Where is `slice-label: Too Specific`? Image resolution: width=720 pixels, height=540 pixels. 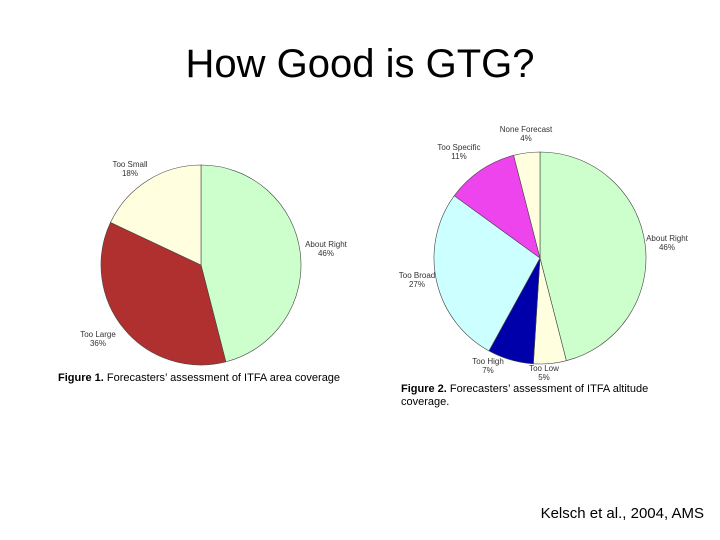 slice-label: Too Specific is located at coordinates (458, 147).